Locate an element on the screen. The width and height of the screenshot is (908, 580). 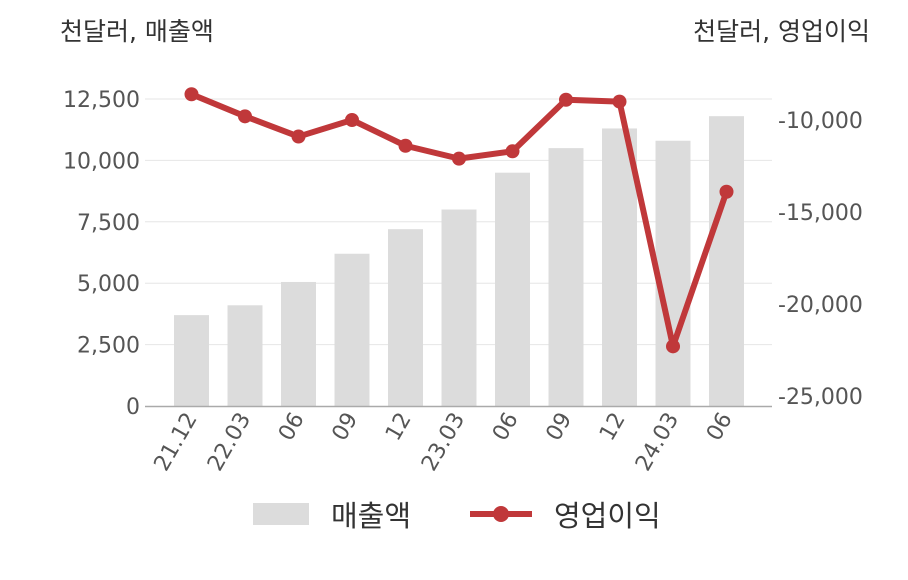
y-left-tick-label: 5,000 is located at coordinates (108, 284).